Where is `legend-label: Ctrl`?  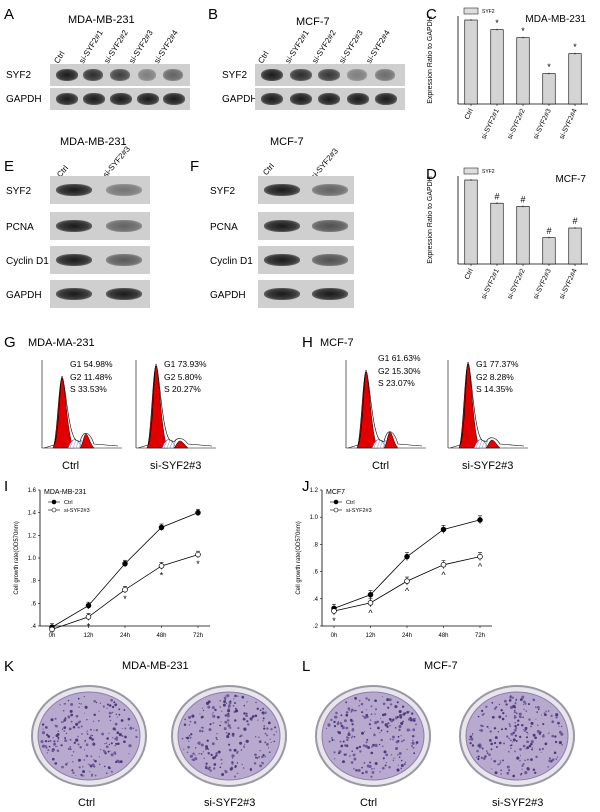
legend-label: Ctrl is located at coordinates (350, 503).